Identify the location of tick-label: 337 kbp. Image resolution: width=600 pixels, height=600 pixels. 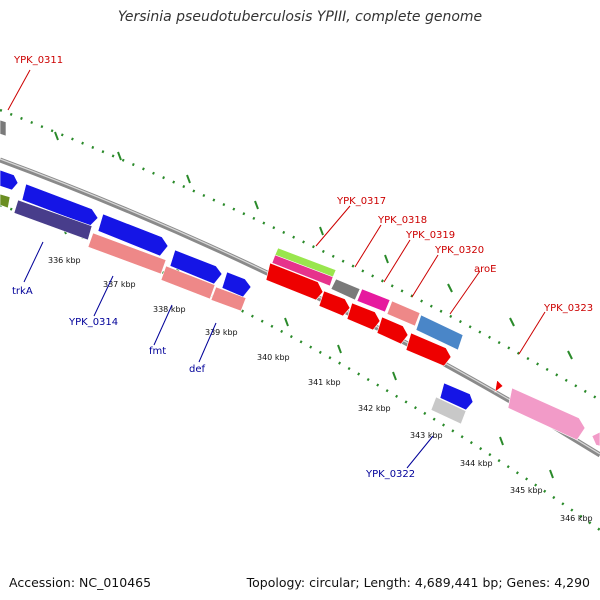
(119, 284).